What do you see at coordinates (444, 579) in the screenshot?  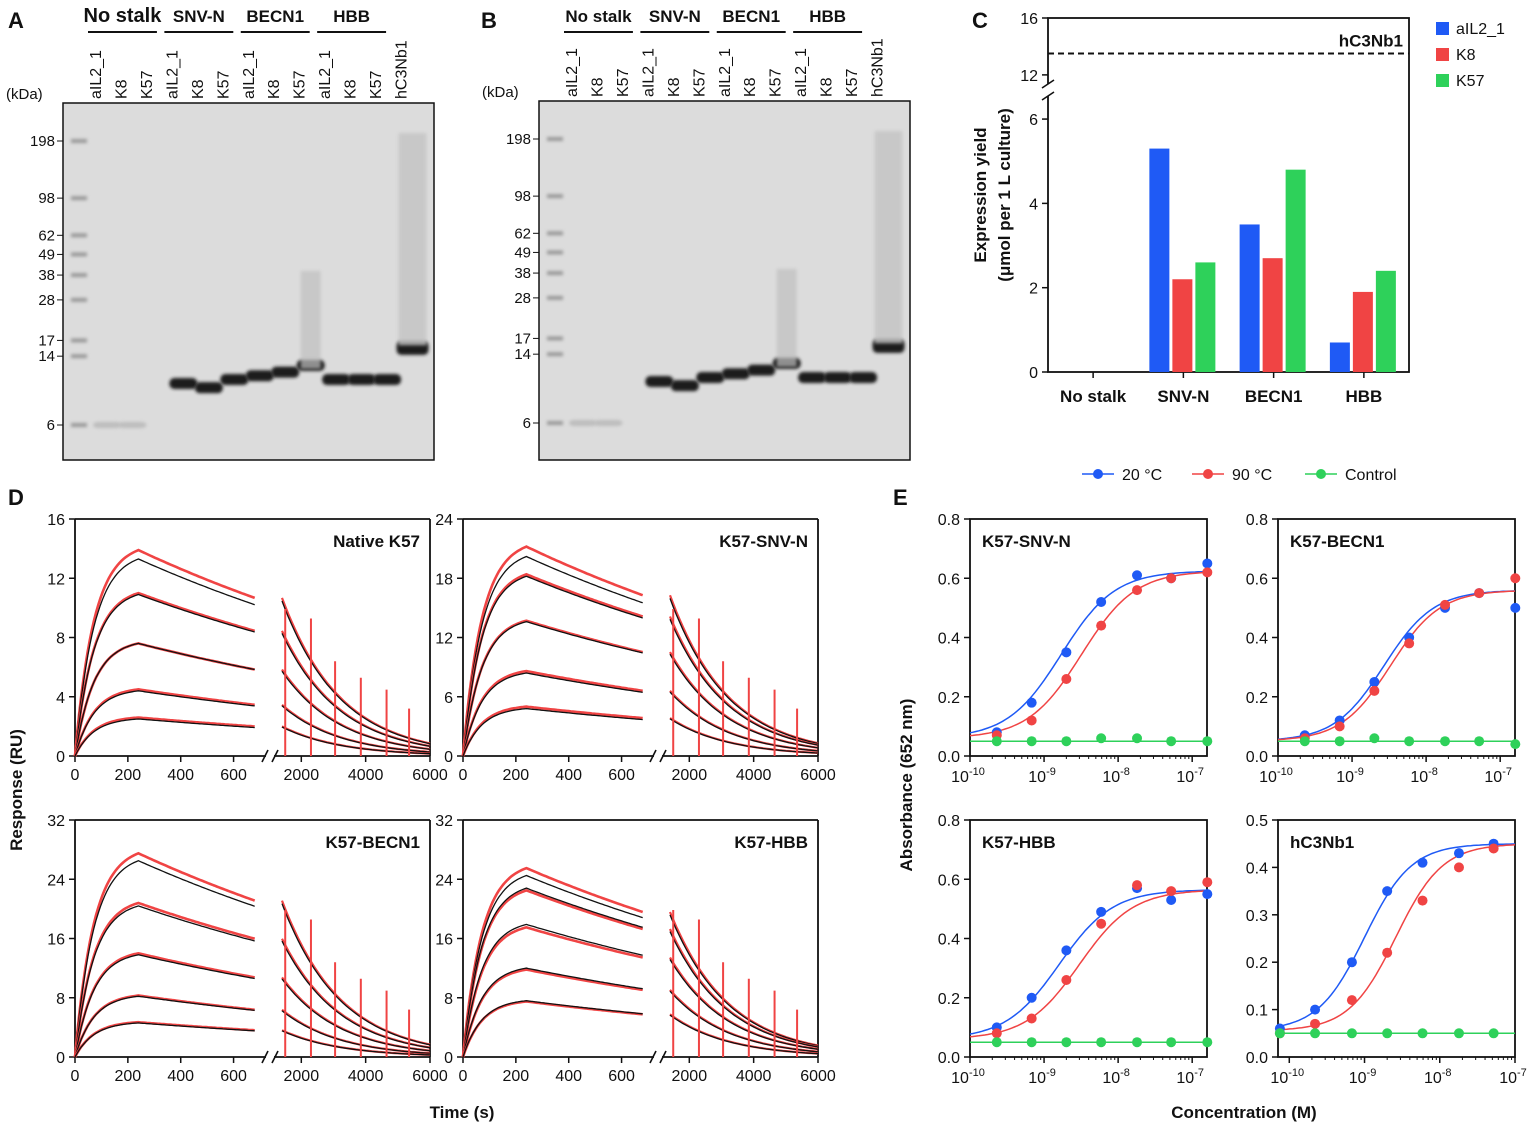 I see `y-tick-label: 18` at bounding box center [444, 579].